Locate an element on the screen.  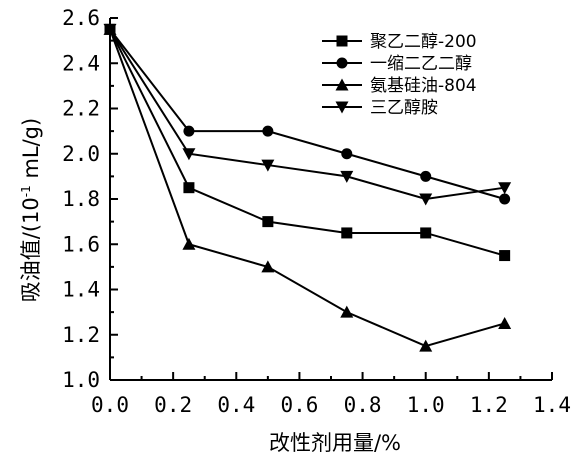
x-tick-label: 0.6 is located at coordinates (299, 405).